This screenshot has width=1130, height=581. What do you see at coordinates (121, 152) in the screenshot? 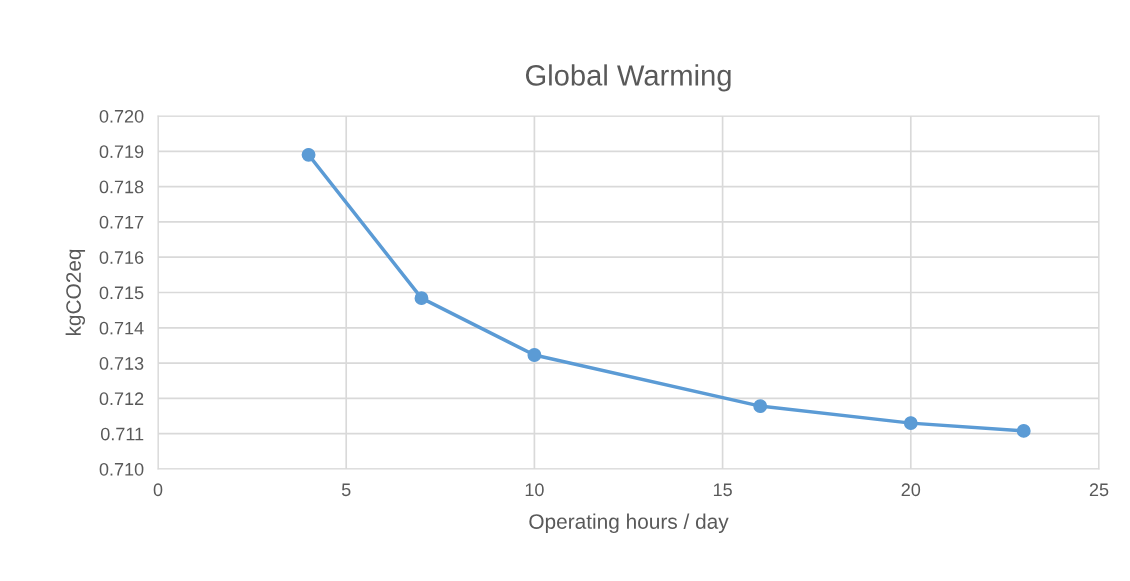
I see `y-tick-label: 0.719` at bounding box center [121, 152].